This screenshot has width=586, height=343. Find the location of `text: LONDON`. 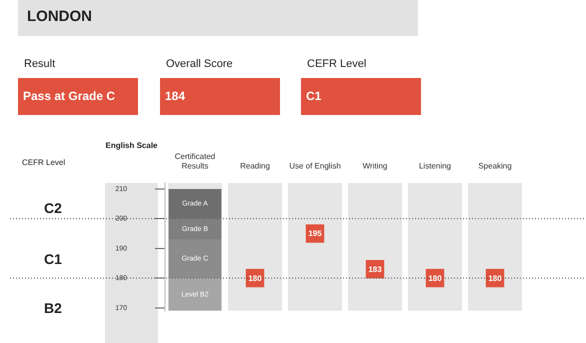

text: LONDON is located at coordinates (59, 16).